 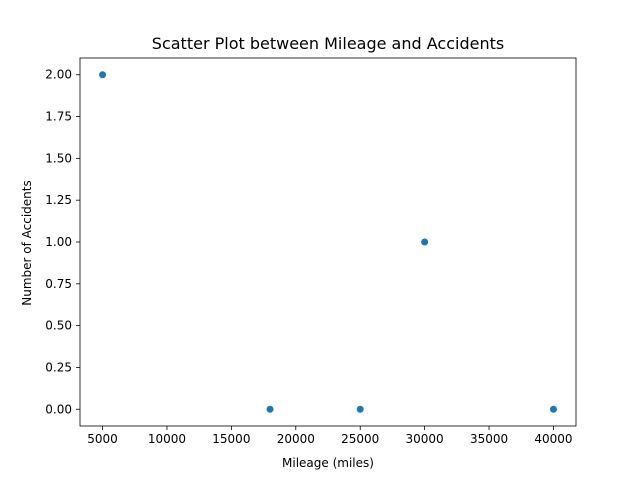 I want to click on x-tick-label: 35000, so click(x=489, y=439).